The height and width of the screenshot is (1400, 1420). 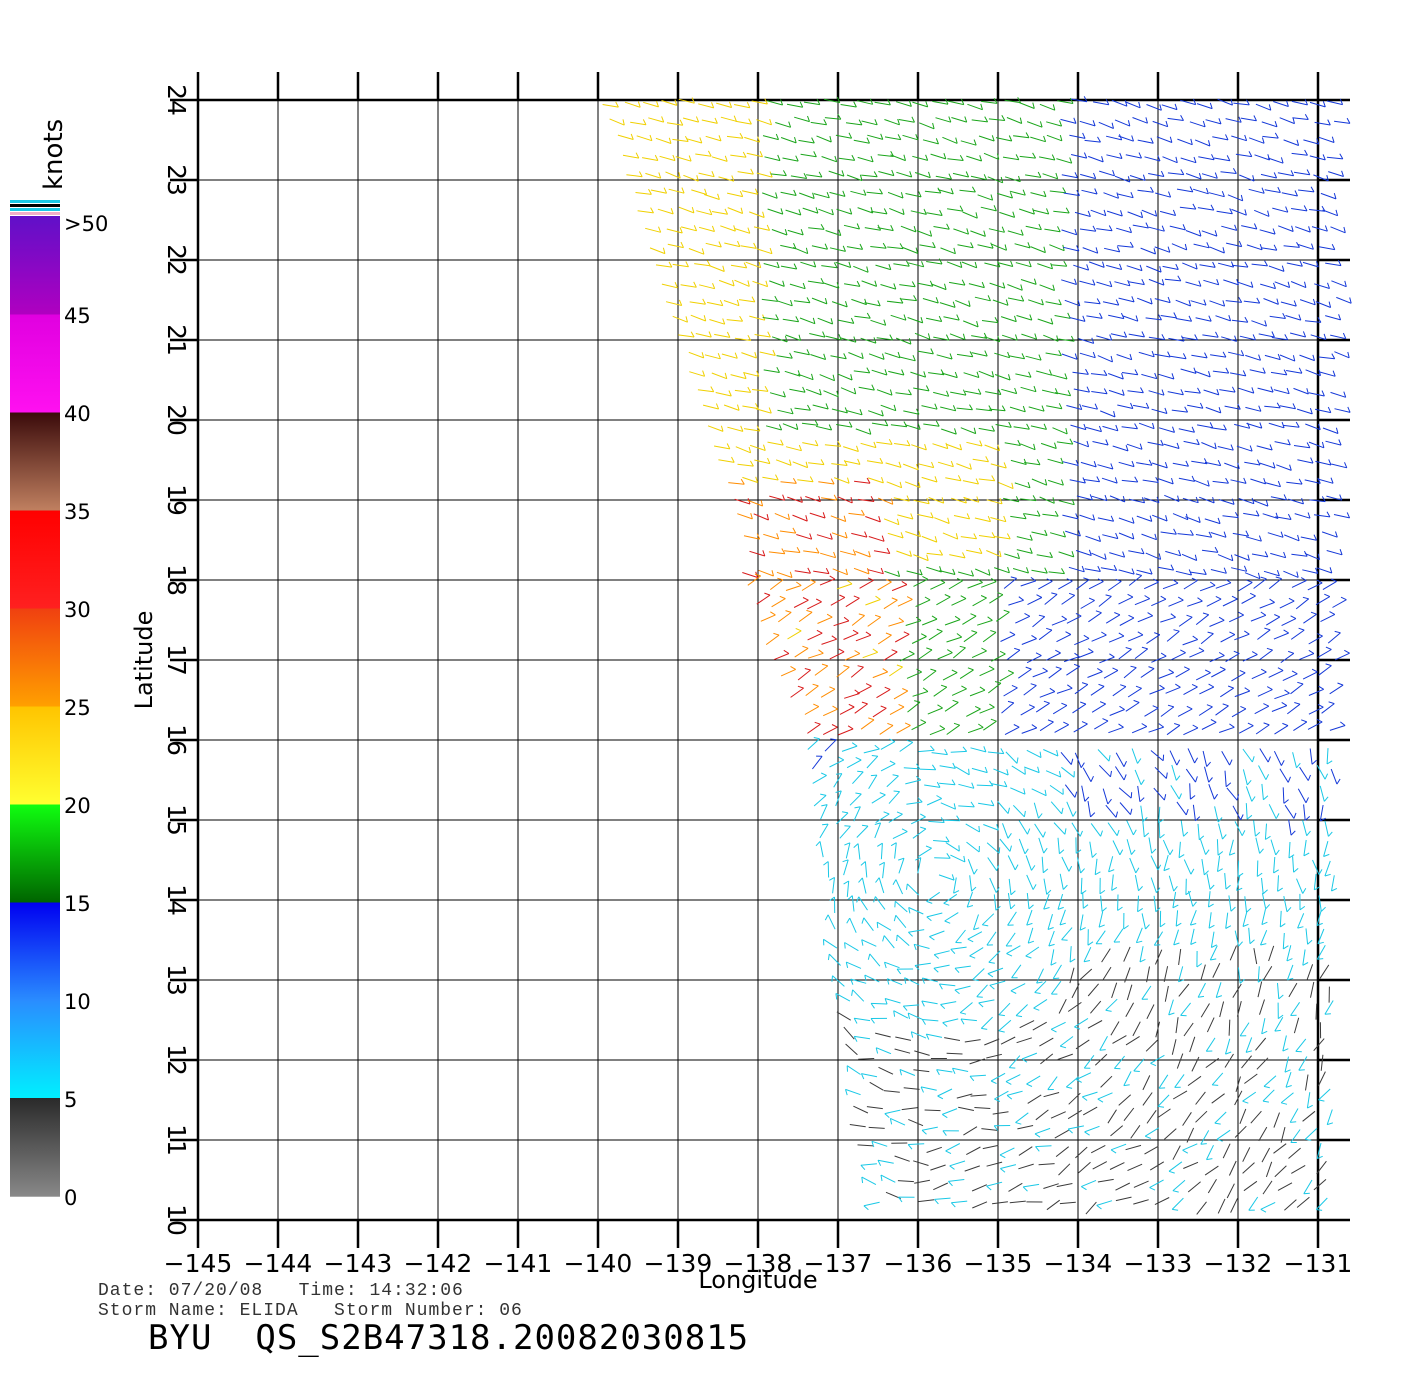 I want to click on latitude-tick-label: 17, so click(x=176, y=660).